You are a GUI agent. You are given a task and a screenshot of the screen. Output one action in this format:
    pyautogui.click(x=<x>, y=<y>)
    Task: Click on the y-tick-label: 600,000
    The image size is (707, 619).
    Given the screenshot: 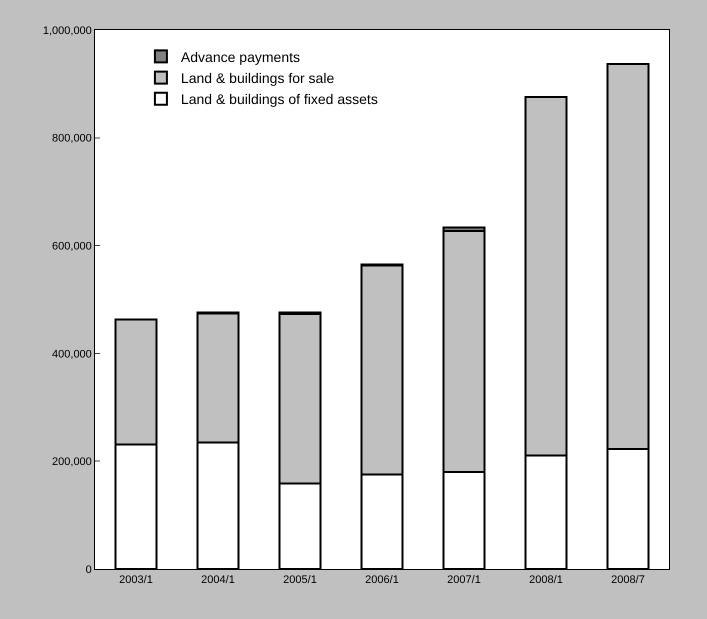 What is the action you would take?
    pyautogui.click(x=72, y=246)
    